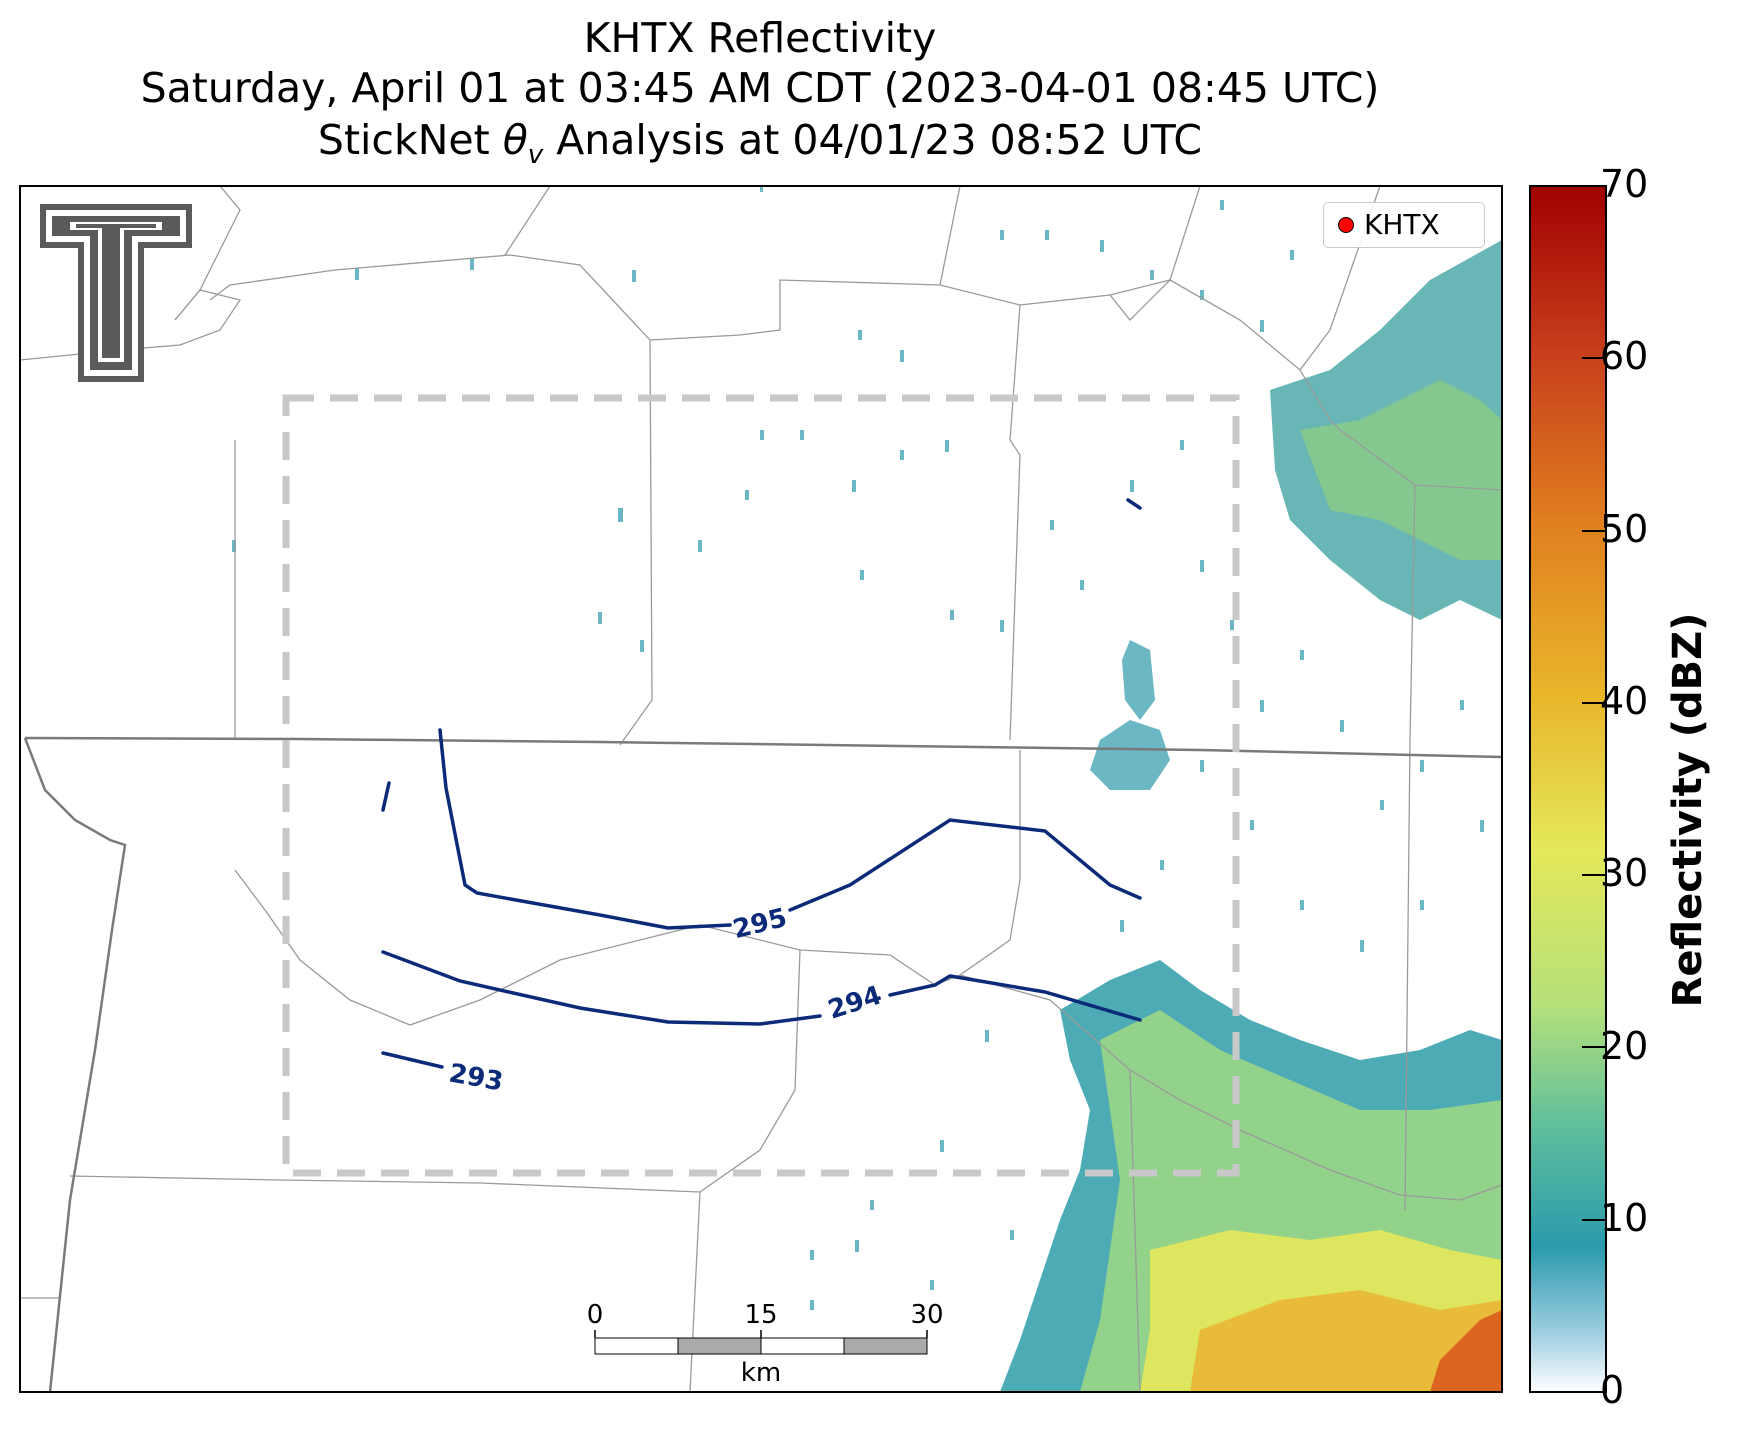 This screenshot has height=1430, width=1738. I want to click on contour-293-line, so click(412, 1060).